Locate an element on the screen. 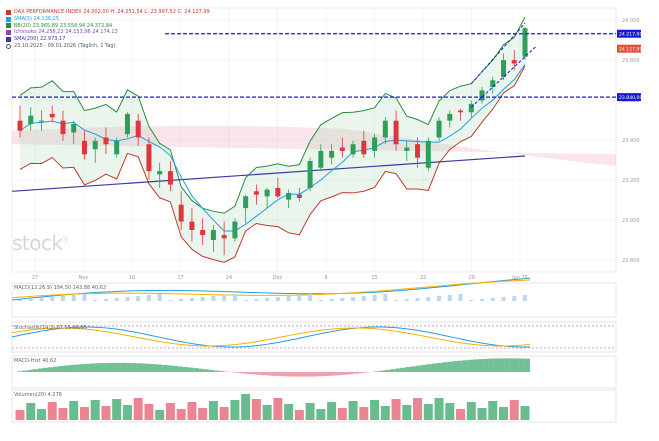 This screenshot has width=659, height=441. legend-row-sma5: SMA(5) 24.136,25 is located at coordinates (108, 19).